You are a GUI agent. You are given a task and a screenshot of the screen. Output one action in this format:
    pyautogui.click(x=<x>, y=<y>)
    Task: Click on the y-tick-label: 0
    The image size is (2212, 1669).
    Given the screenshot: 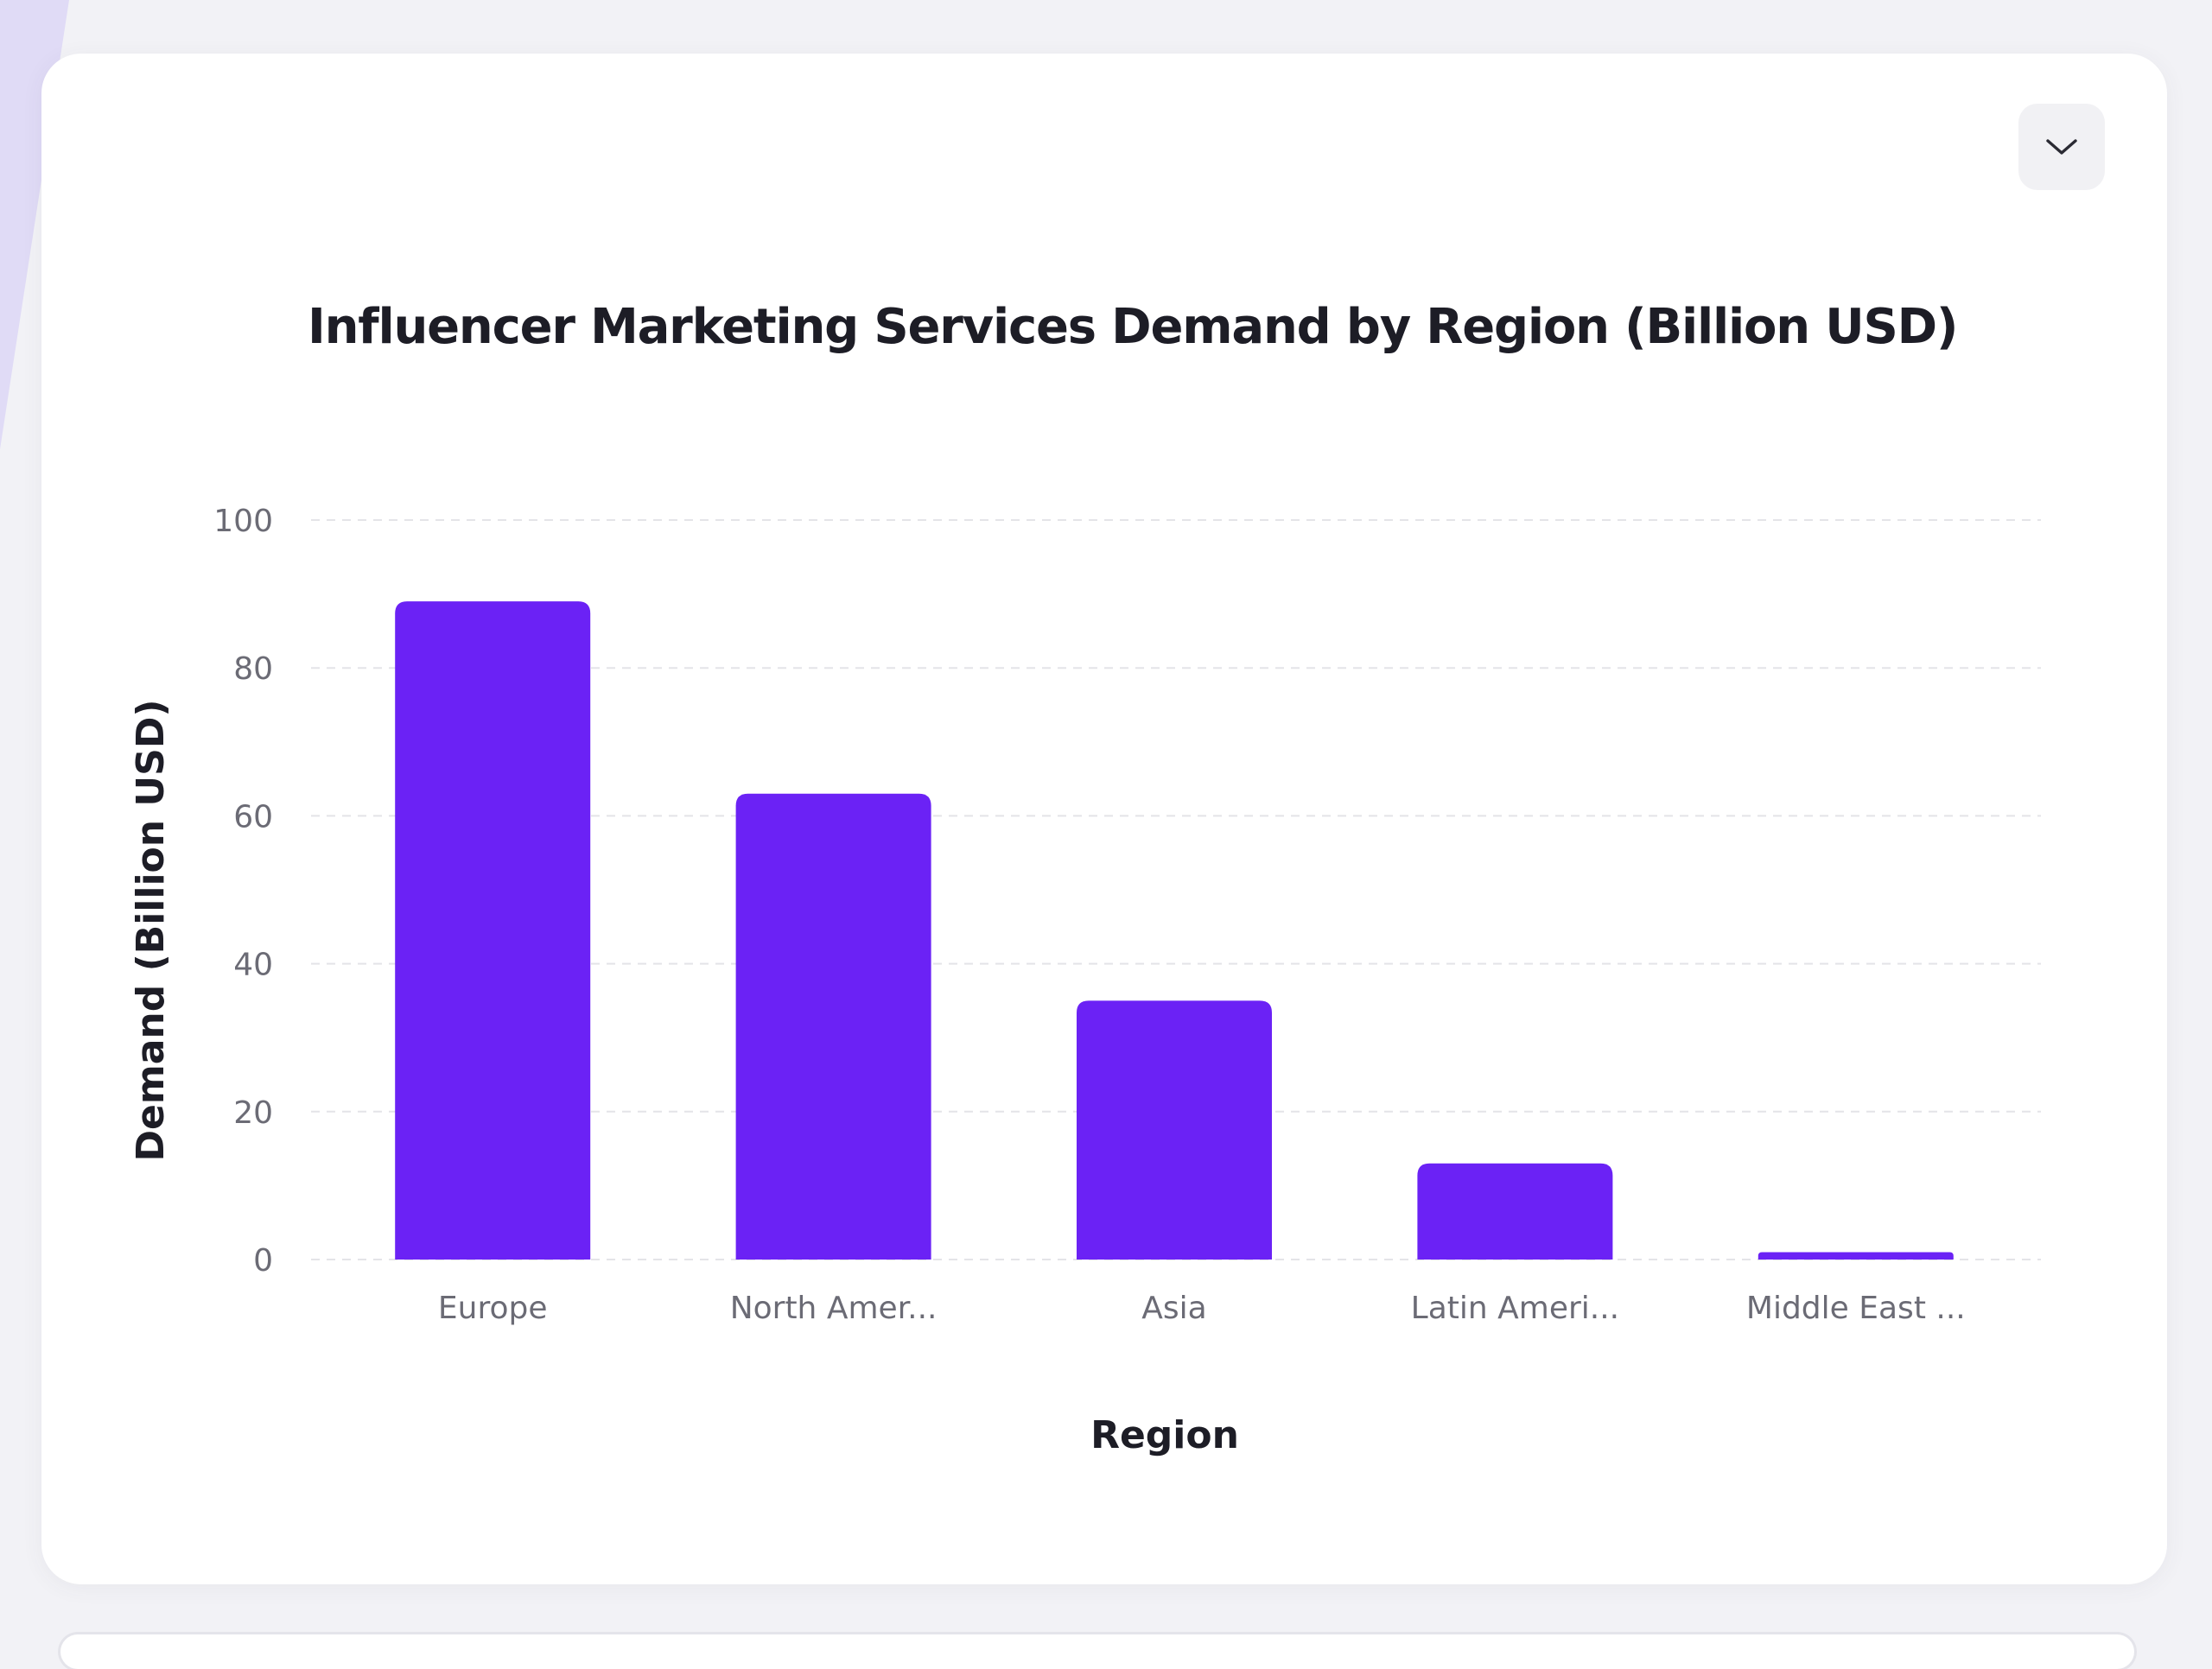 What is the action you would take?
    pyautogui.click(x=263, y=1261)
    